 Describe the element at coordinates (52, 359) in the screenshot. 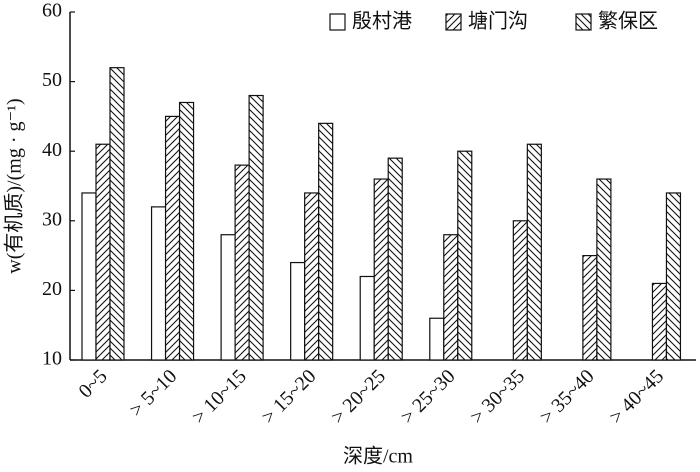

I see `y-tick-label: 10` at that location.